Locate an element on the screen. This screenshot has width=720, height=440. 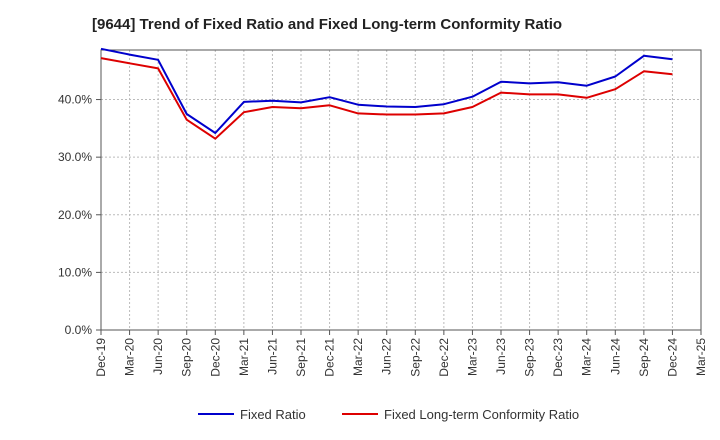
x-tick-label: Jun-21 is located at coordinates (272, 356).